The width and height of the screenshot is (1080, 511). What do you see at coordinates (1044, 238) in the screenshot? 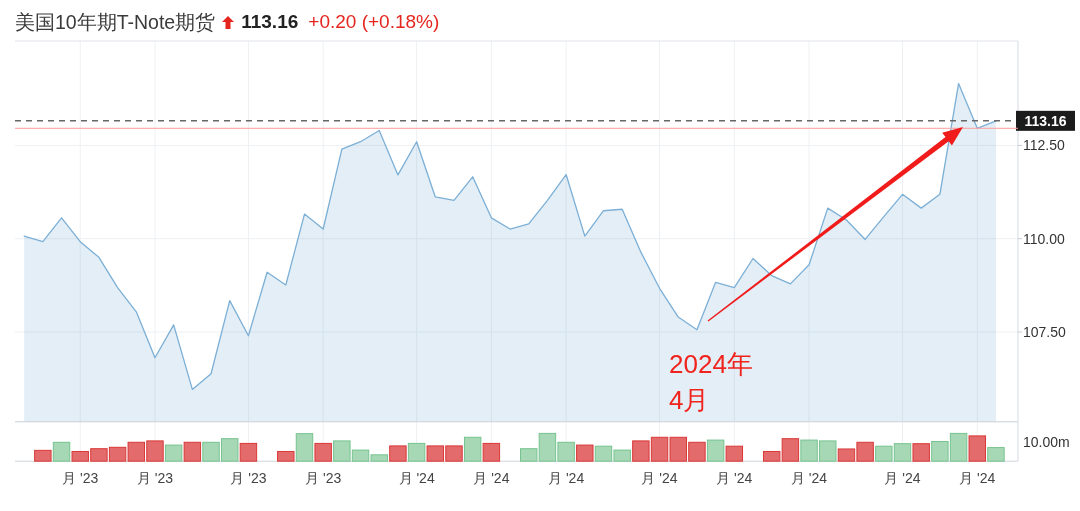
I see `y-tick-label: 110.00` at bounding box center [1044, 238].